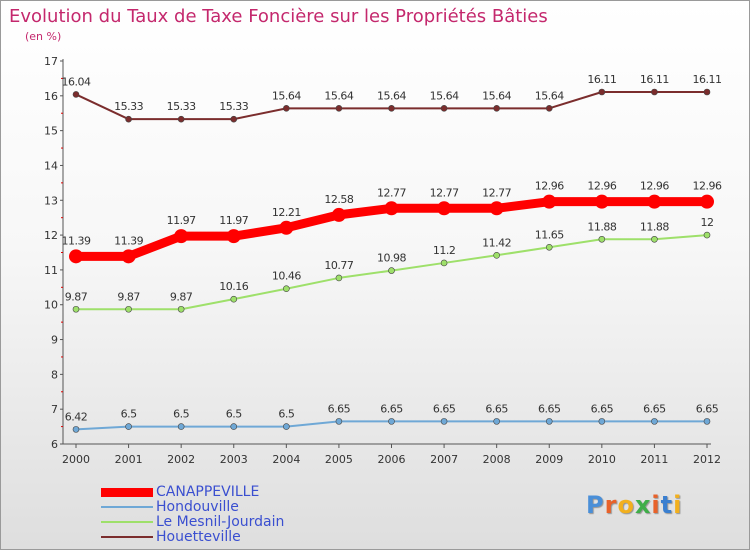 The image size is (750, 550). Describe the element at coordinates (286, 212) in the screenshot. I see `data-label-canappeville: 12.21` at that location.